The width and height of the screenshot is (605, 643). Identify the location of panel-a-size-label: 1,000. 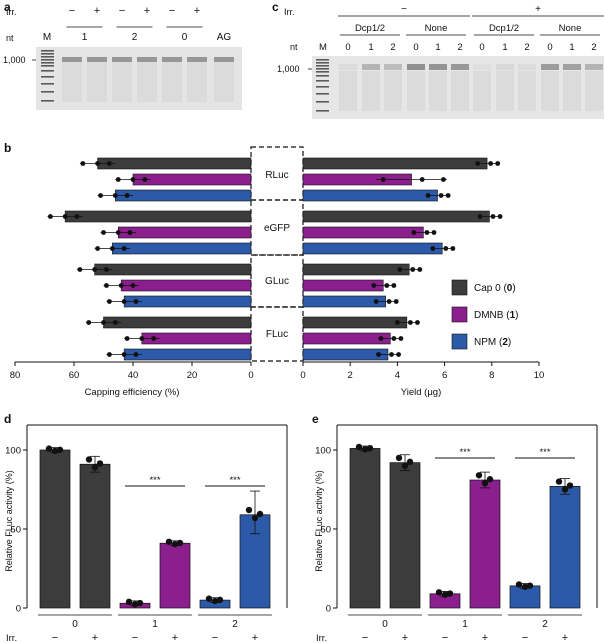
(14, 60).